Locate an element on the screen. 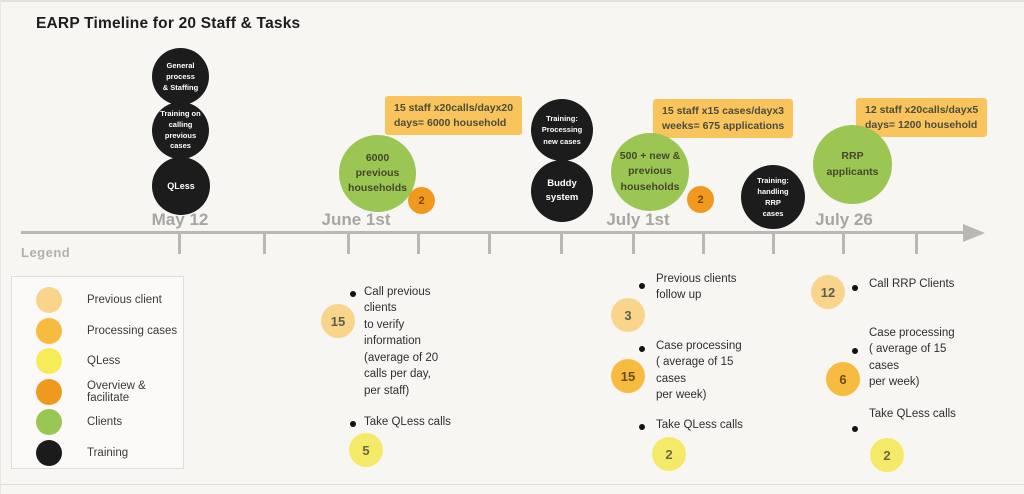 The height and width of the screenshot is (494, 1024). july26-task-badge-12: 12 is located at coordinates (828, 292).